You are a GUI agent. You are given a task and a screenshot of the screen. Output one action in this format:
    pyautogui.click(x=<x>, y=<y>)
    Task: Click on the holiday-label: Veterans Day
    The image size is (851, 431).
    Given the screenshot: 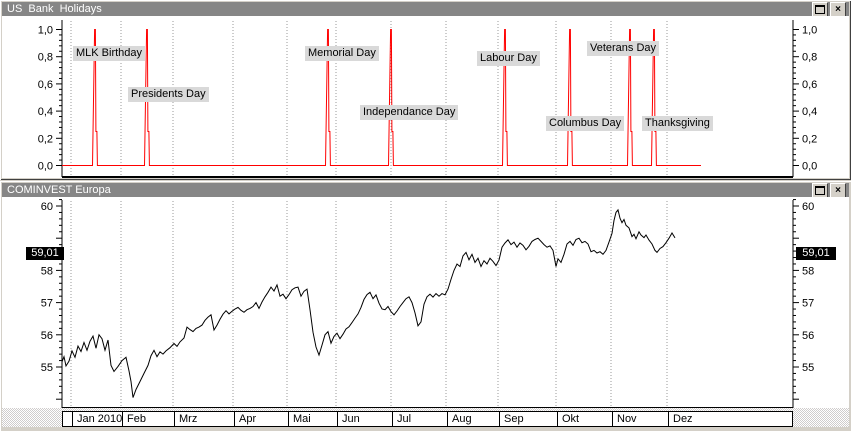 What is the action you would take?
    pyautogui.click(x=623, y=48)
    